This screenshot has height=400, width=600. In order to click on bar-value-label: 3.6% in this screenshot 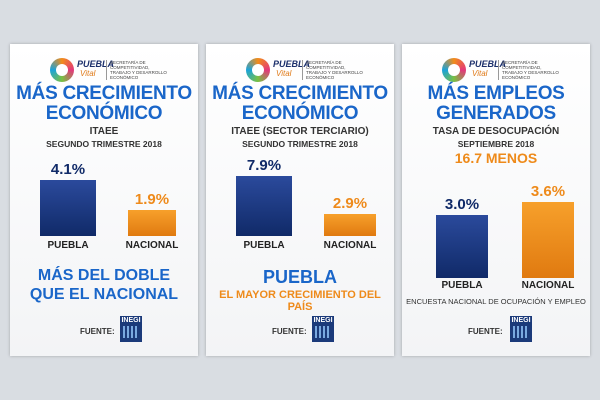, I will do `click(548, 191)`.